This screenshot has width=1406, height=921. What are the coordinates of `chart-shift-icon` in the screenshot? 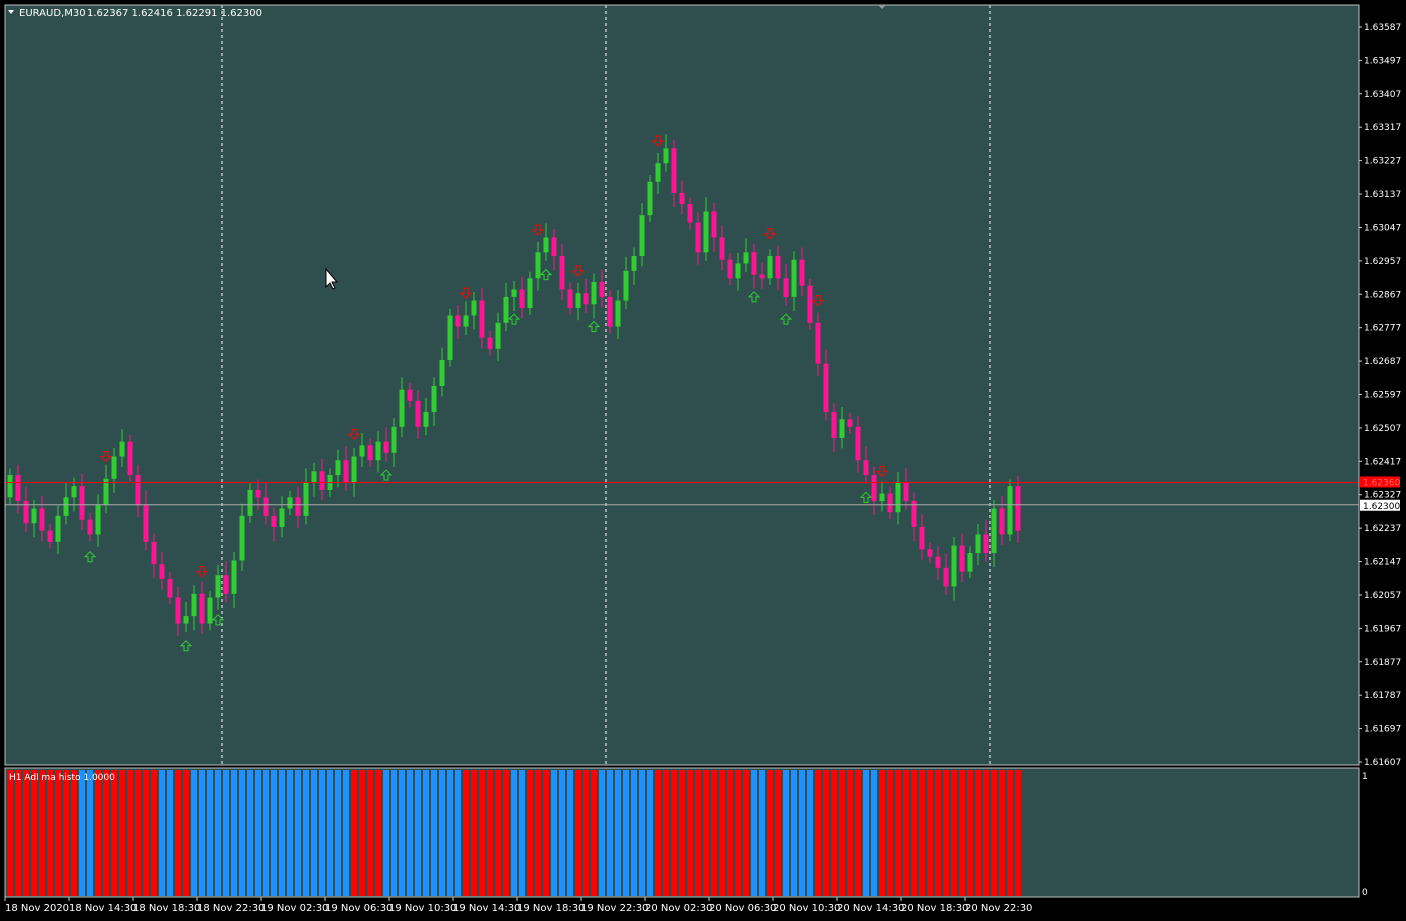 It's located at (882, 7).